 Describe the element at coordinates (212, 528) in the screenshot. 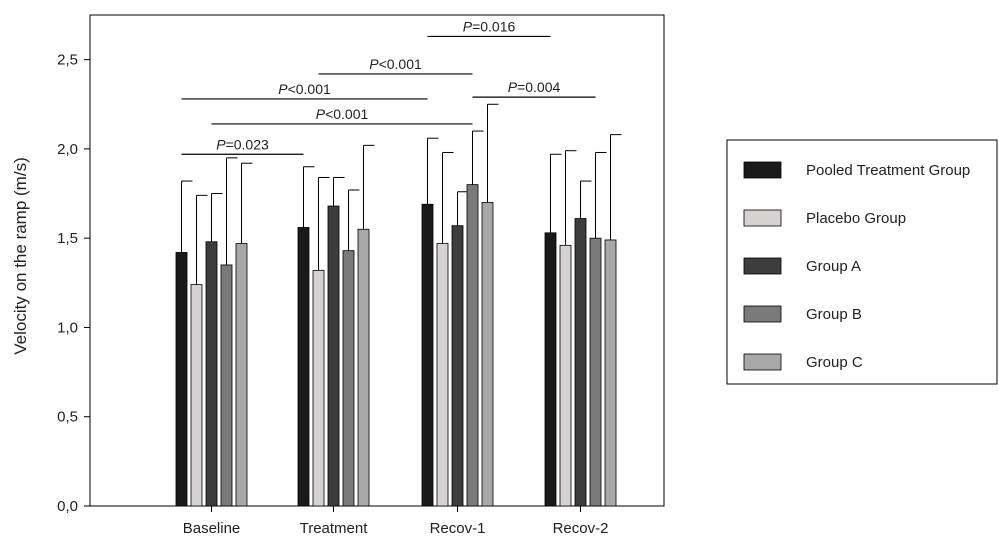

I see `x-tick-label: Baseline` at that location.